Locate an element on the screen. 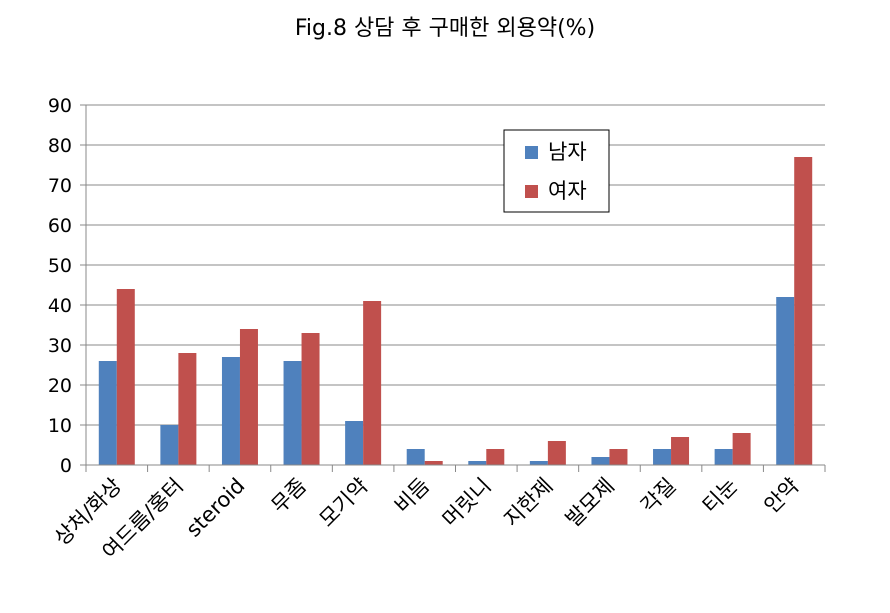 The image size is (890, 613). x-tick-label: 안약 is located at coordinates (781, 496).